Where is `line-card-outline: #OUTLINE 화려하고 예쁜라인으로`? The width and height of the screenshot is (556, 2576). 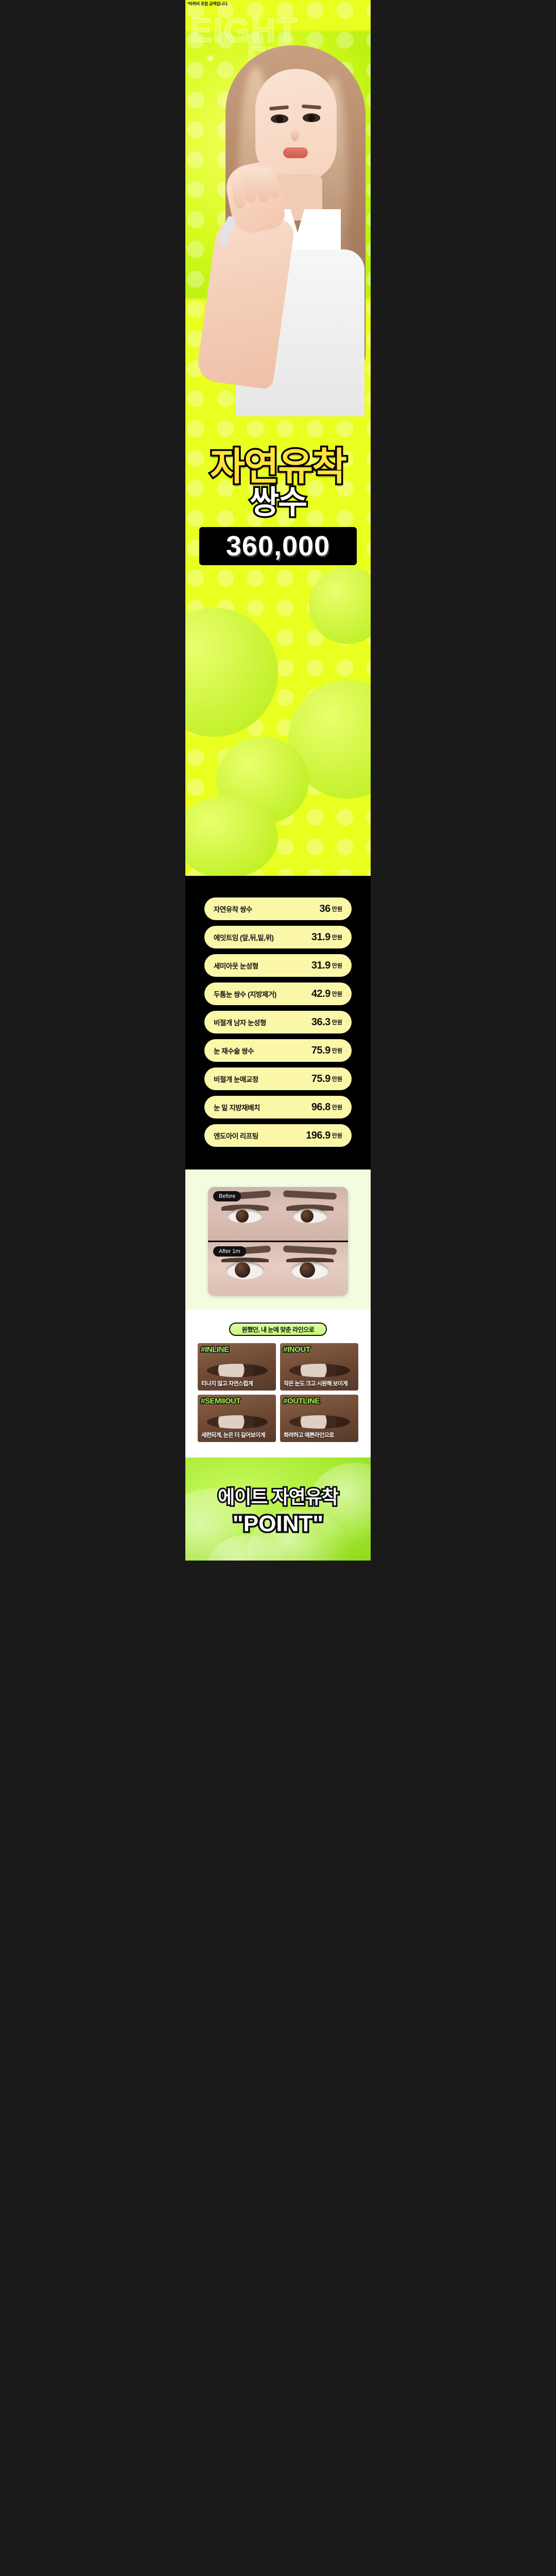
line-card-outline: #OUTLINE 화려하고 예쁜라인으로 is located at coordinates (319, 1418).